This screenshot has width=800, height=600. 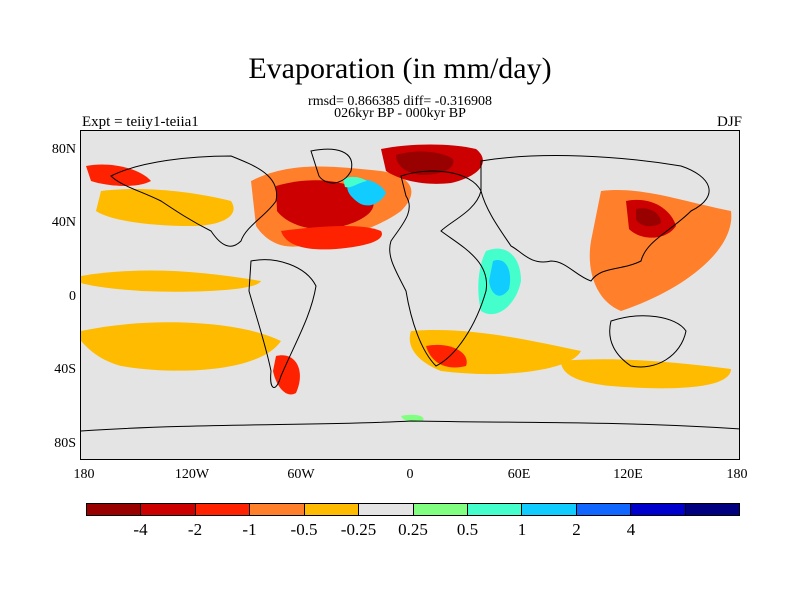 I want to click on colorbar-label: -1, so click(x=249, y=529).